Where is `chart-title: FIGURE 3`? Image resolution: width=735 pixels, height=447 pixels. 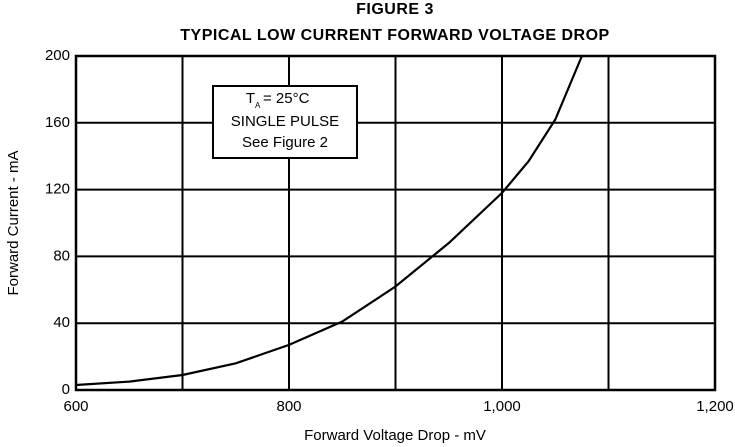 chart-title: FIGURE 3 is located at coordinates (395, 9).